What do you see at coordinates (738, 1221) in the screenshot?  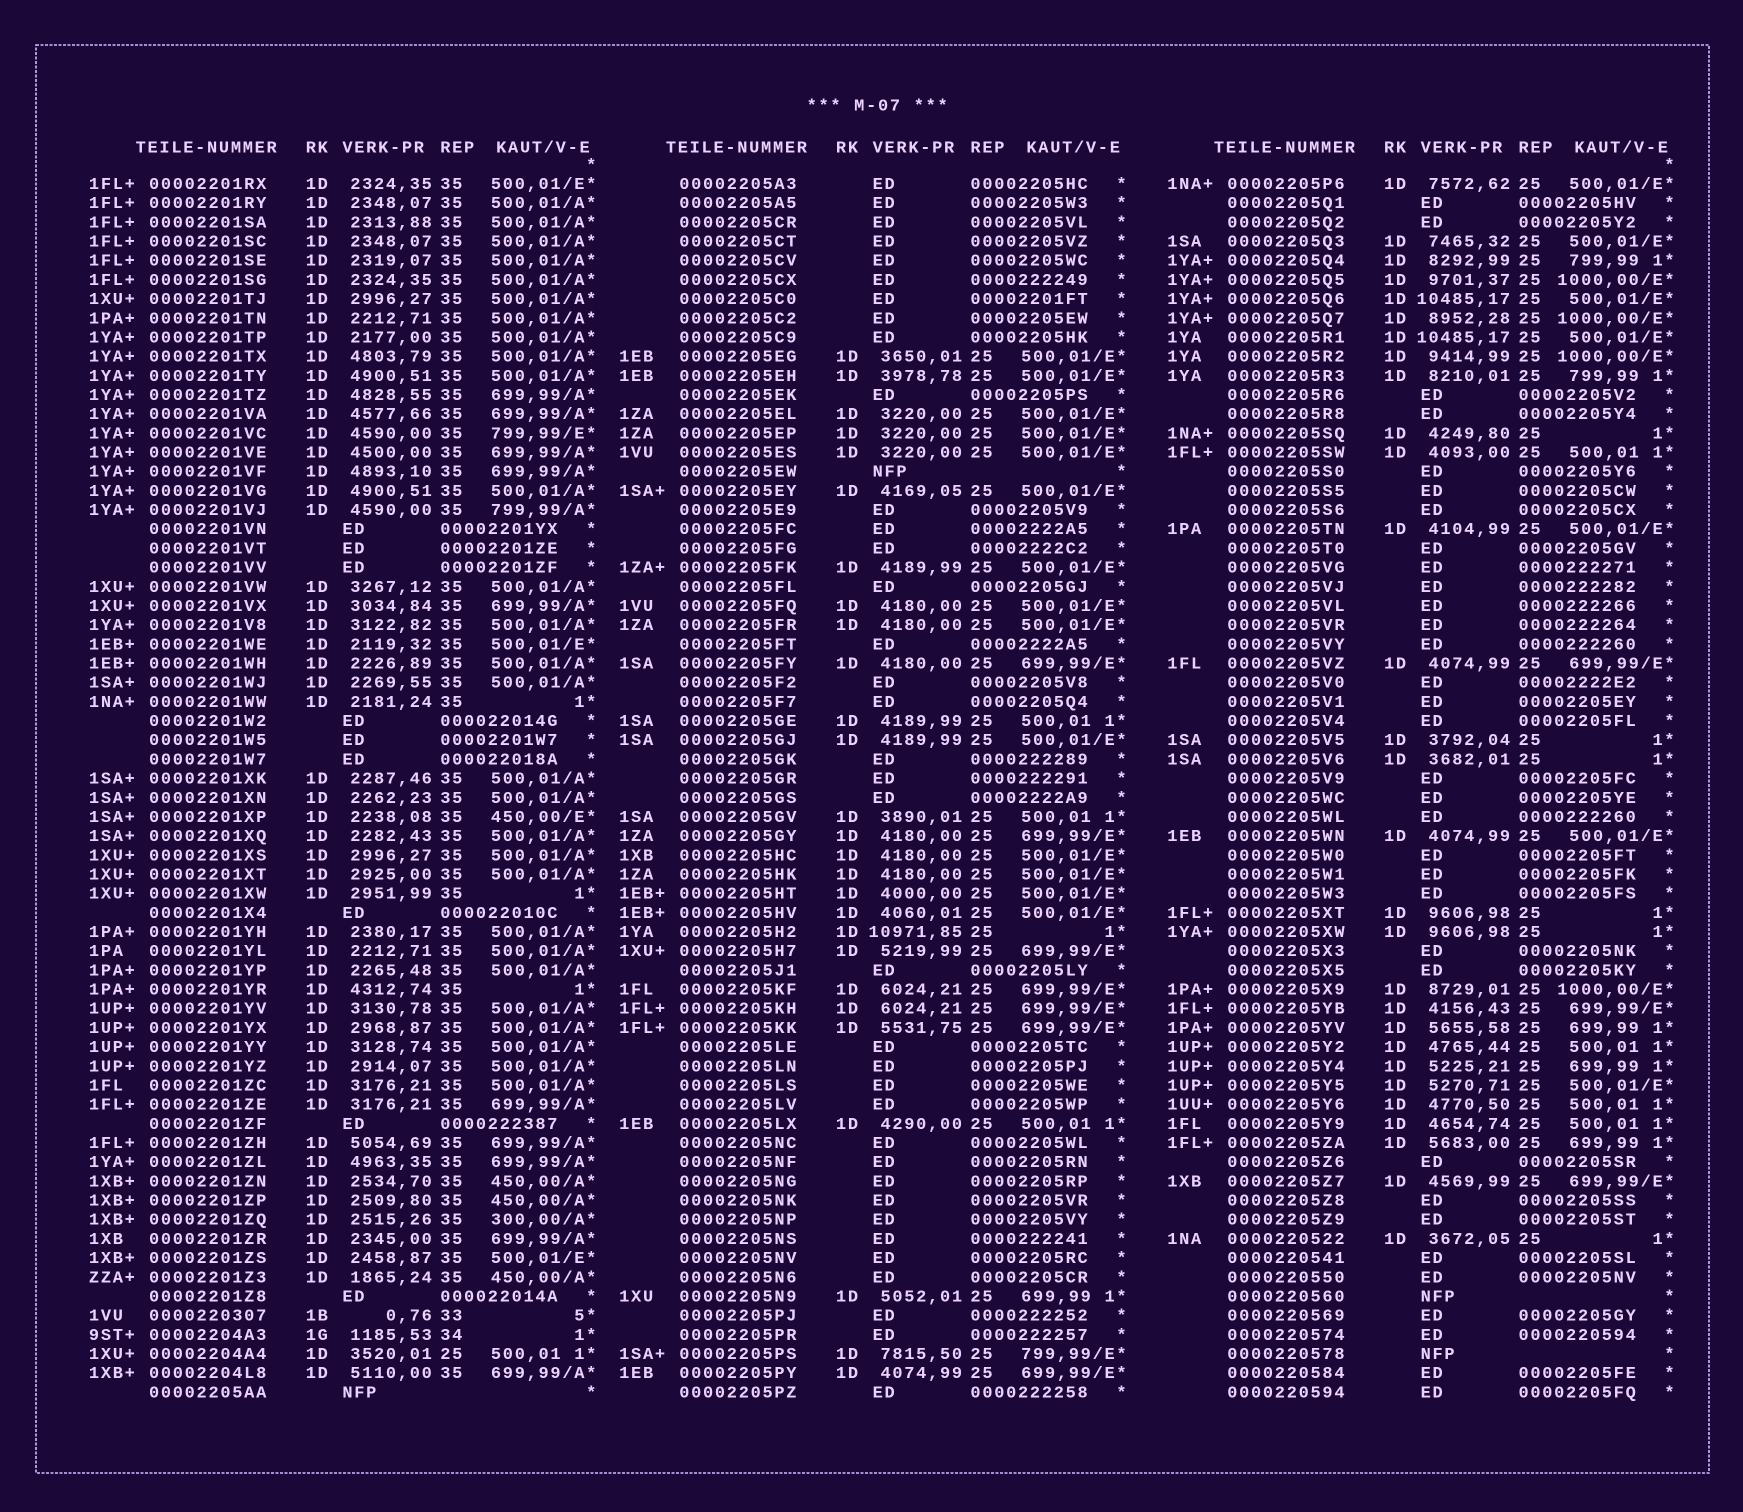 I see `part-number: 00002205NP` at bounding box center [738, 1221].